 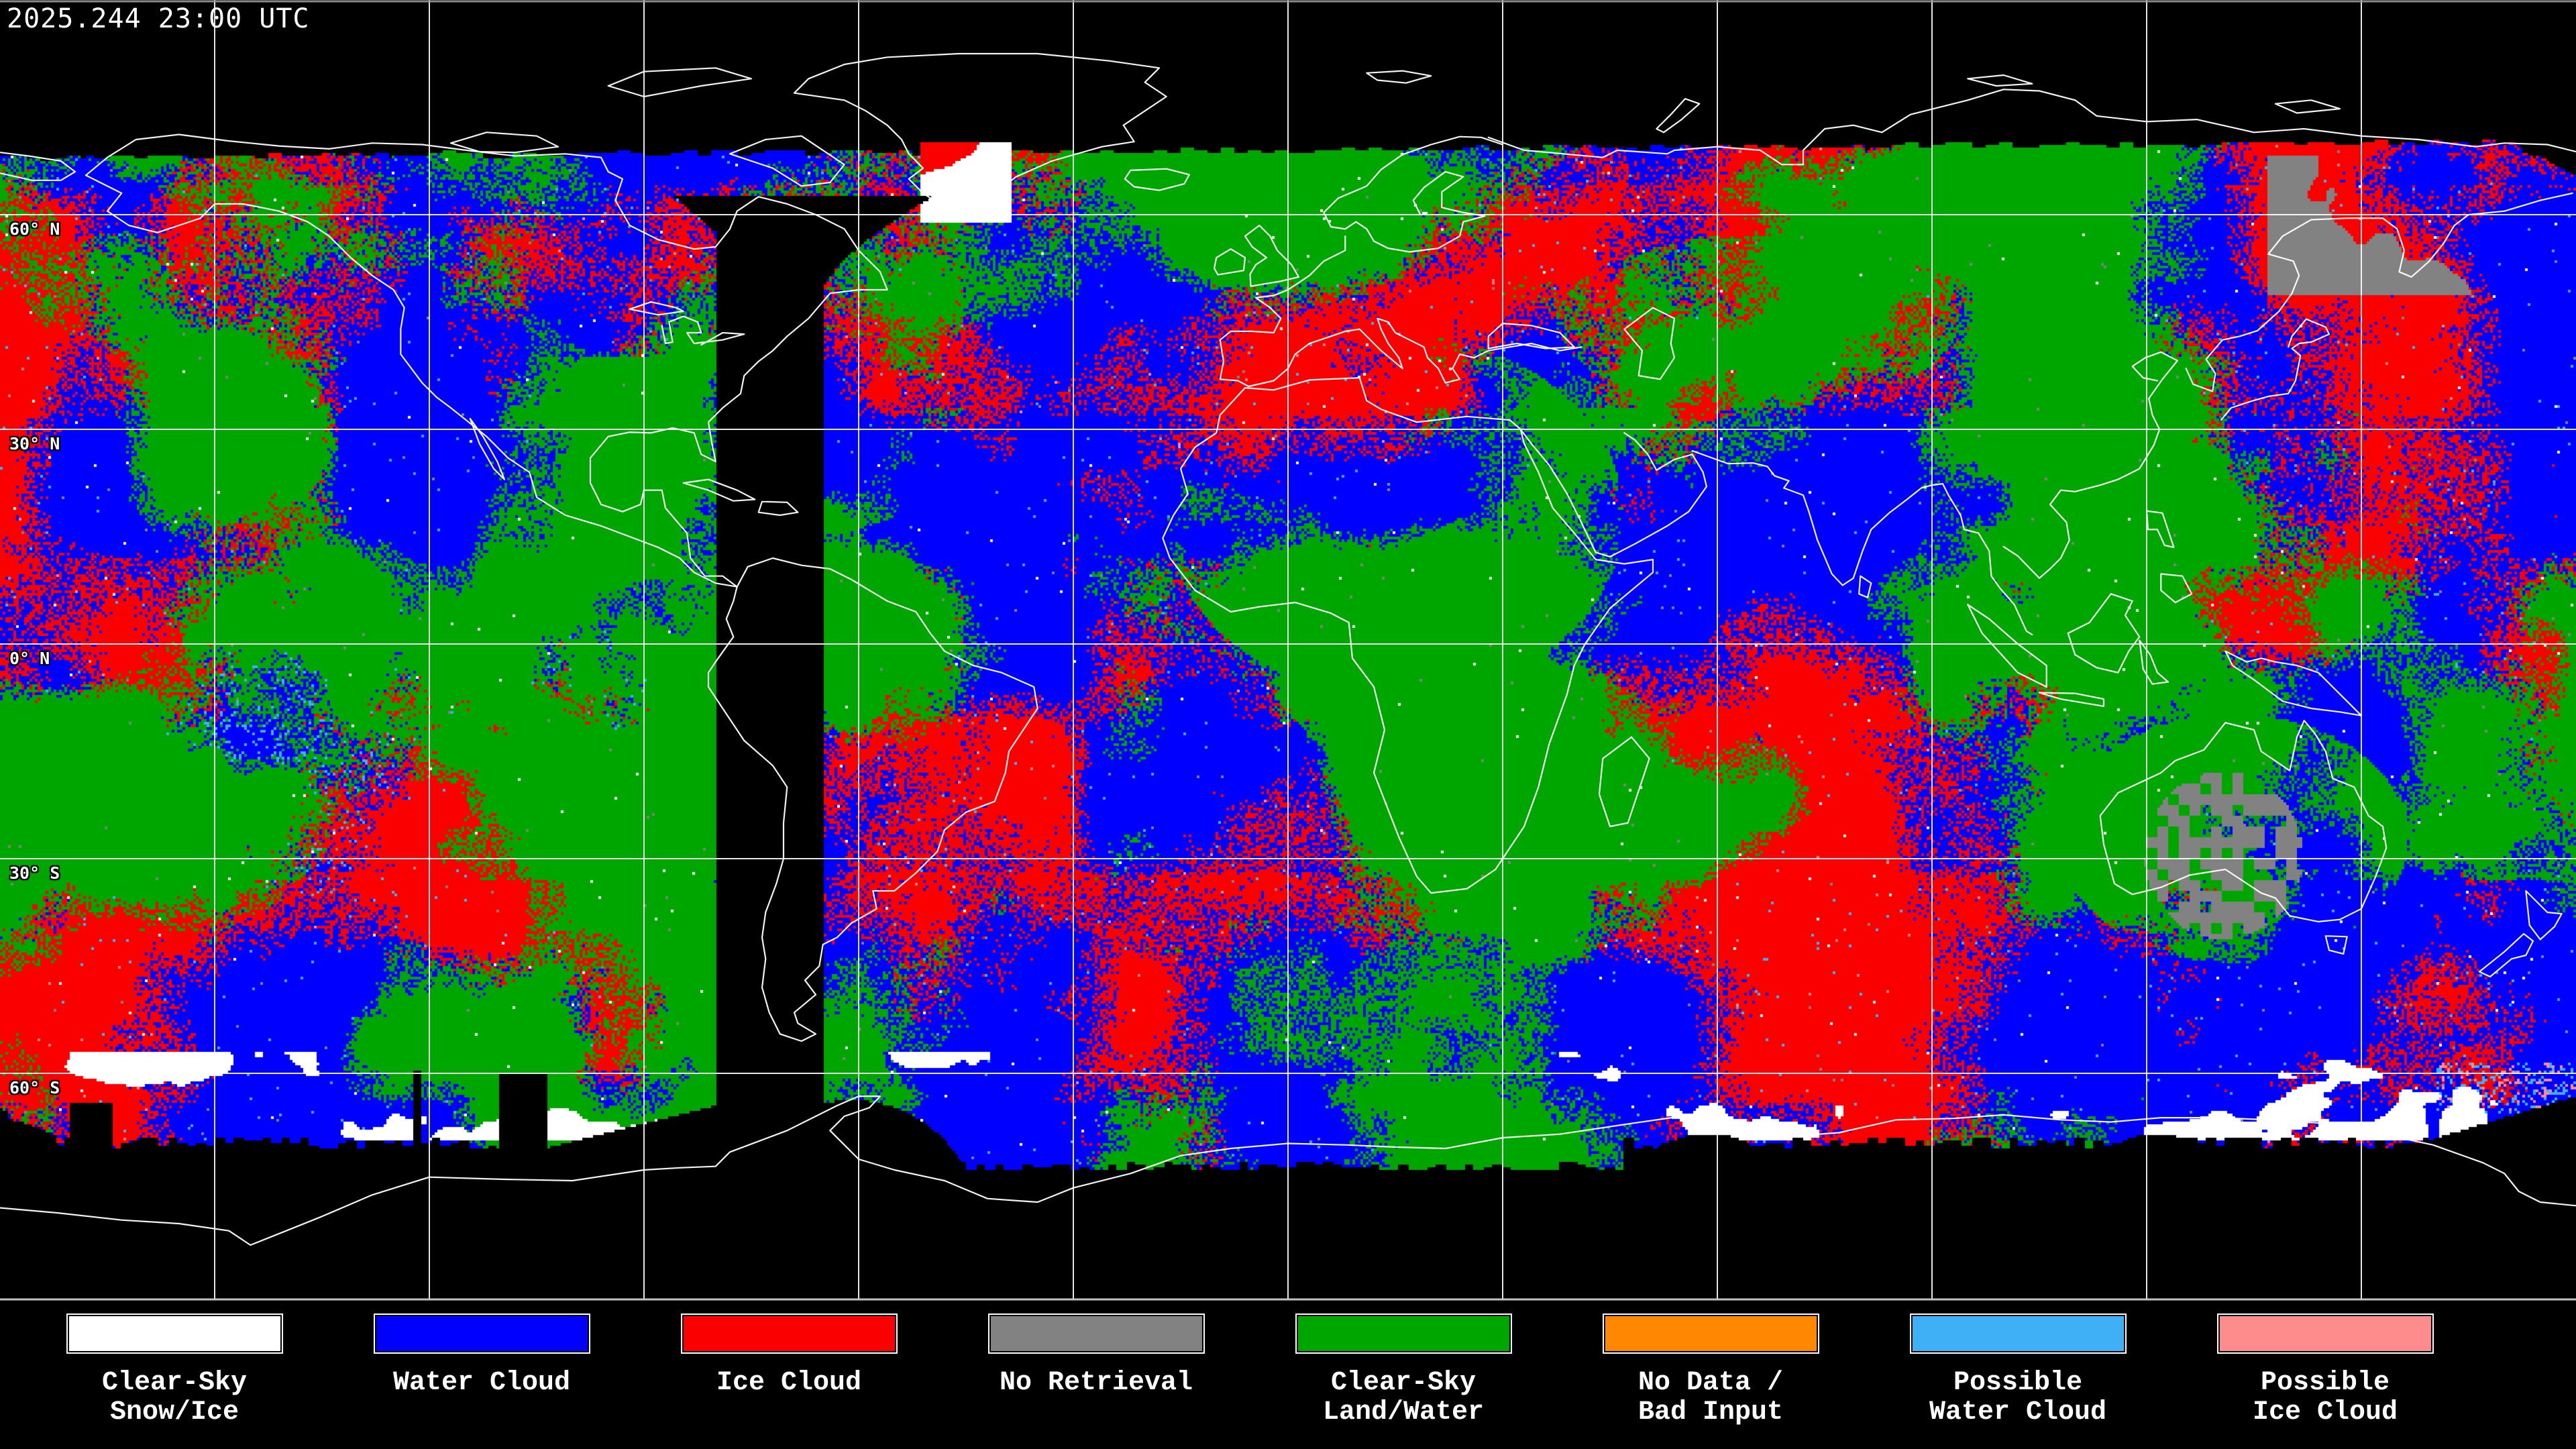 What do you see at coordinates (789, 1333) in the screenshot?
I see `legend-swatch-ice-cloud` at bounding box center [789, 1333].